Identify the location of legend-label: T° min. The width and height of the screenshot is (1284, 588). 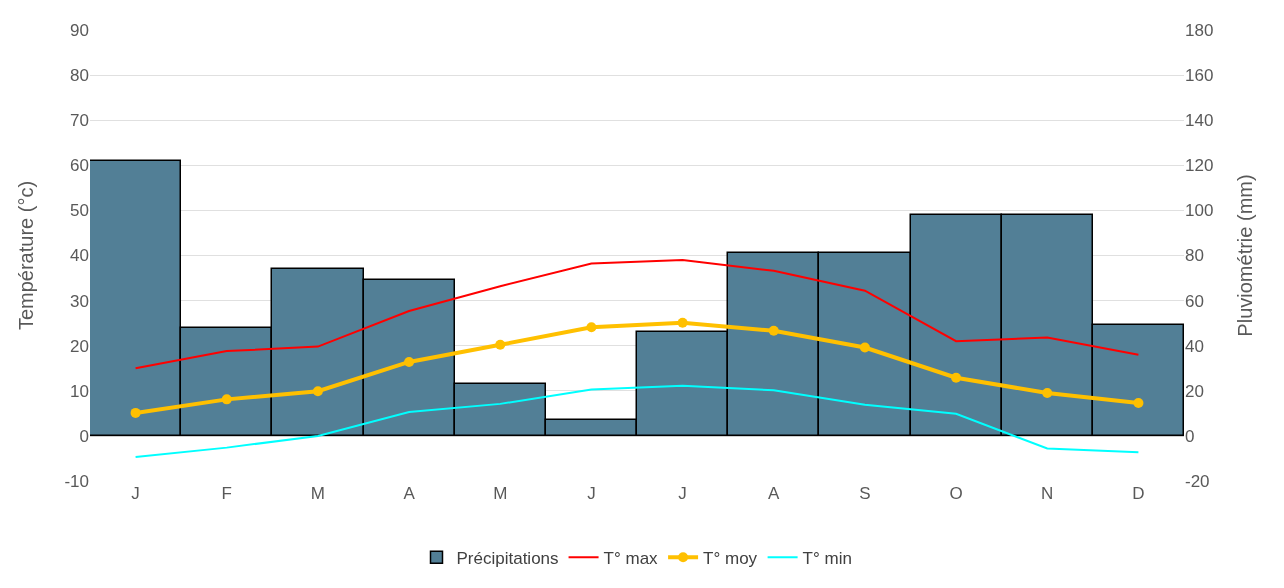
(827, 558).